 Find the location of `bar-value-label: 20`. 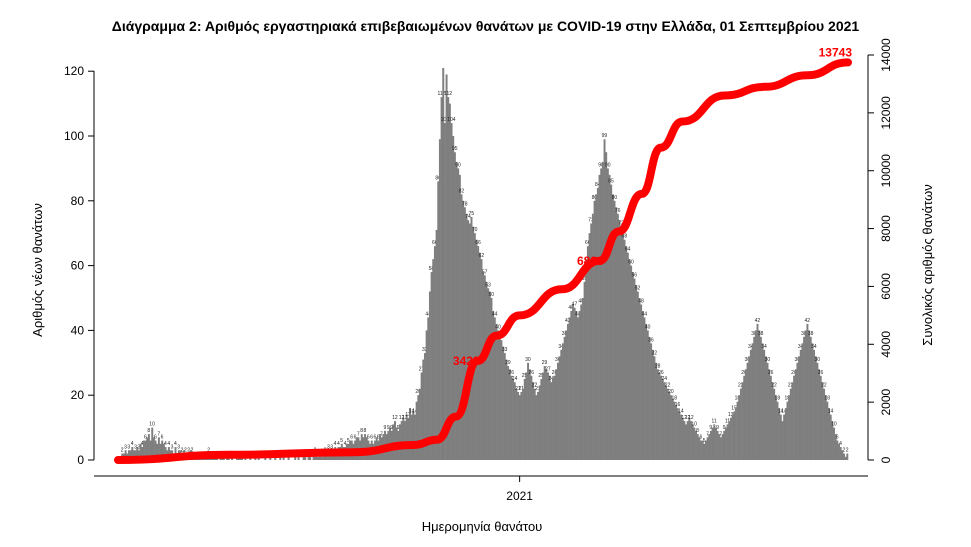

bar-value-label: 20 is located at coordinates (418, 392).